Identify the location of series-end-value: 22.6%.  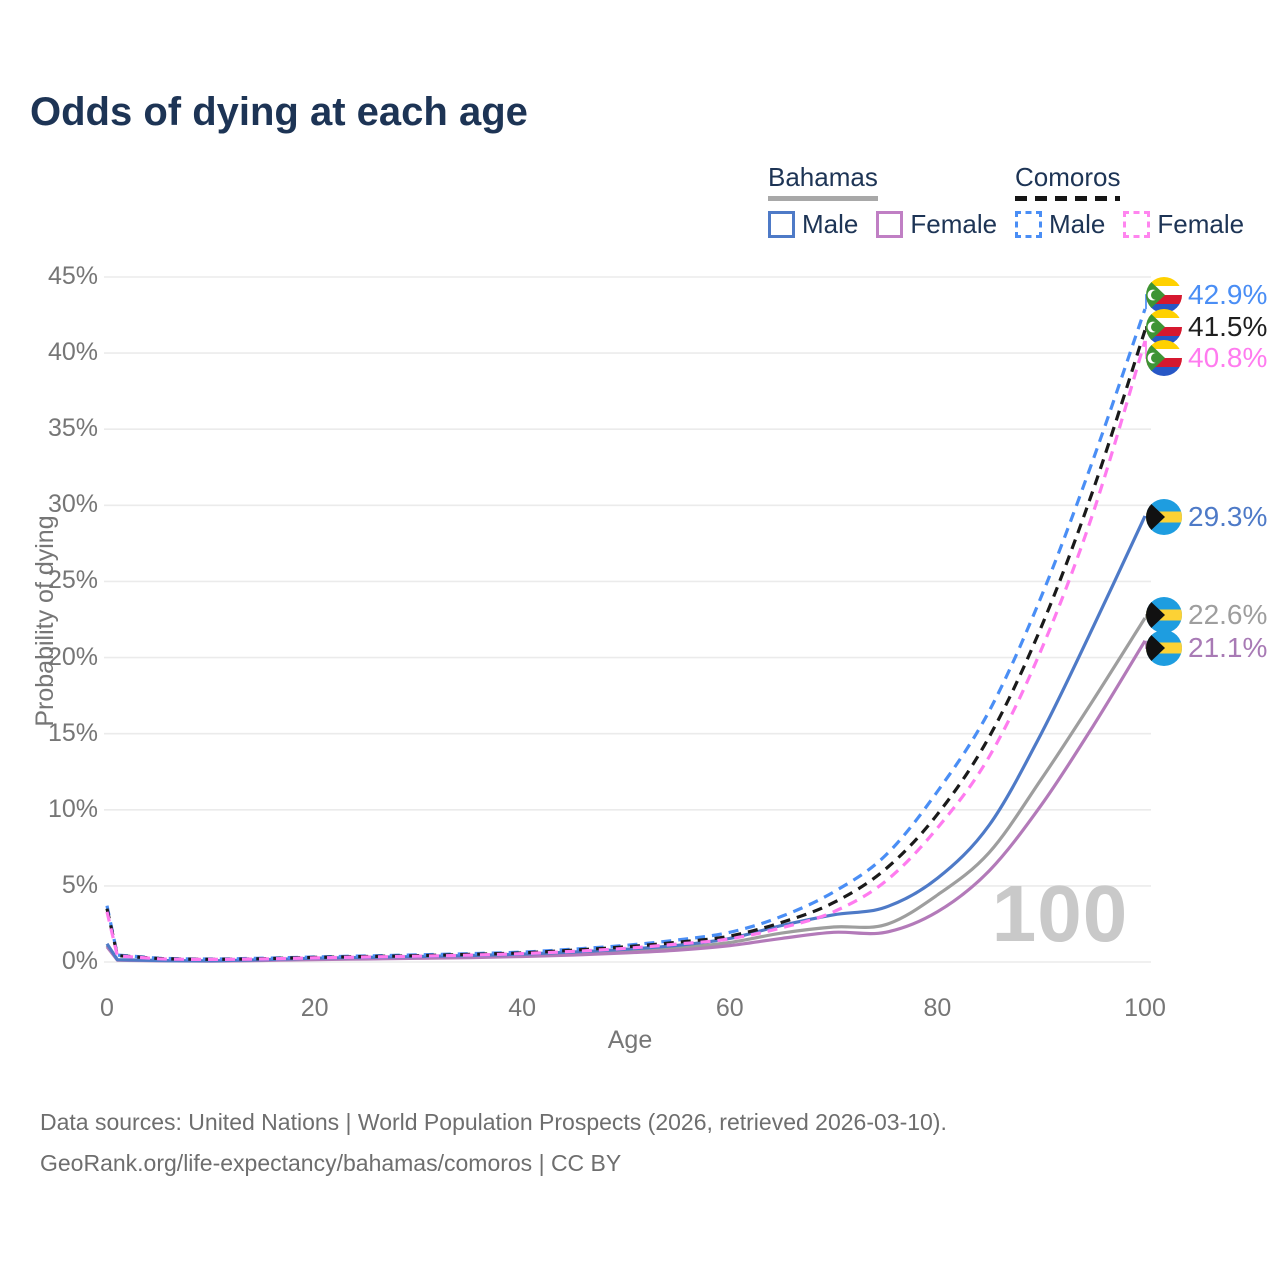
(1228, 614).